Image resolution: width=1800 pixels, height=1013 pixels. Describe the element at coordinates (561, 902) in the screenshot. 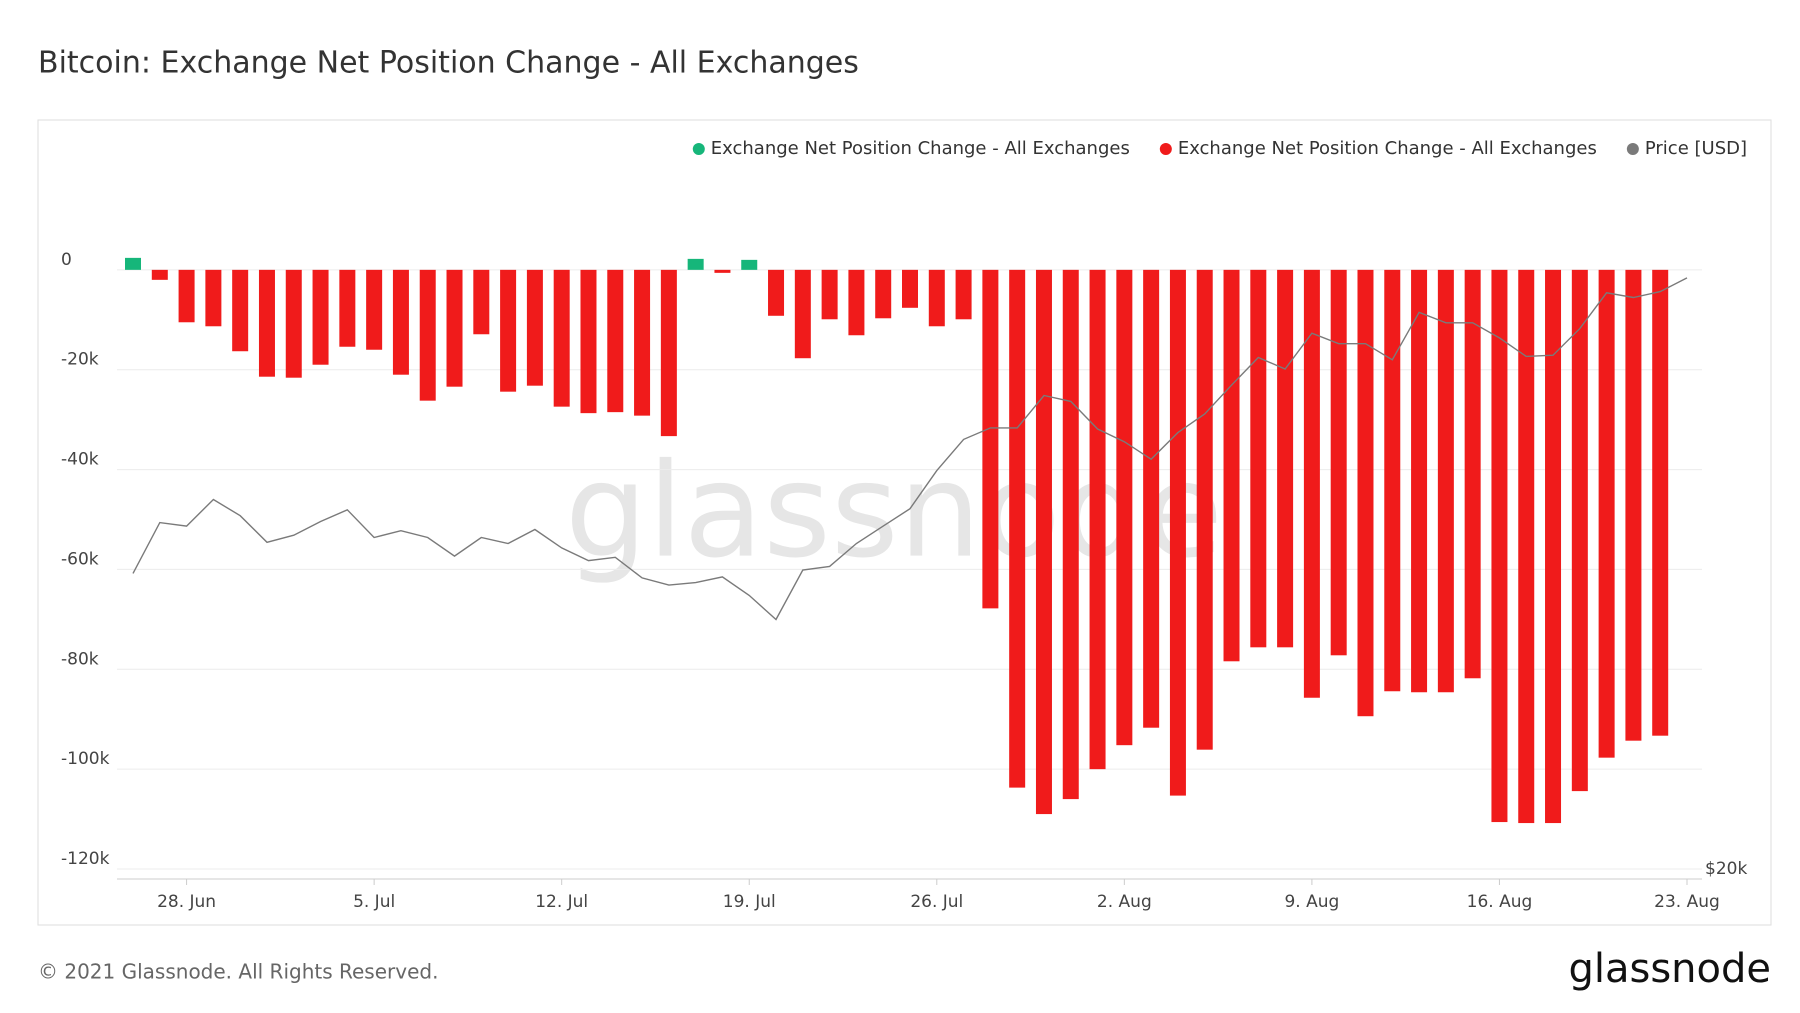

I see `x-tick-label: 12. Jul` at that location.